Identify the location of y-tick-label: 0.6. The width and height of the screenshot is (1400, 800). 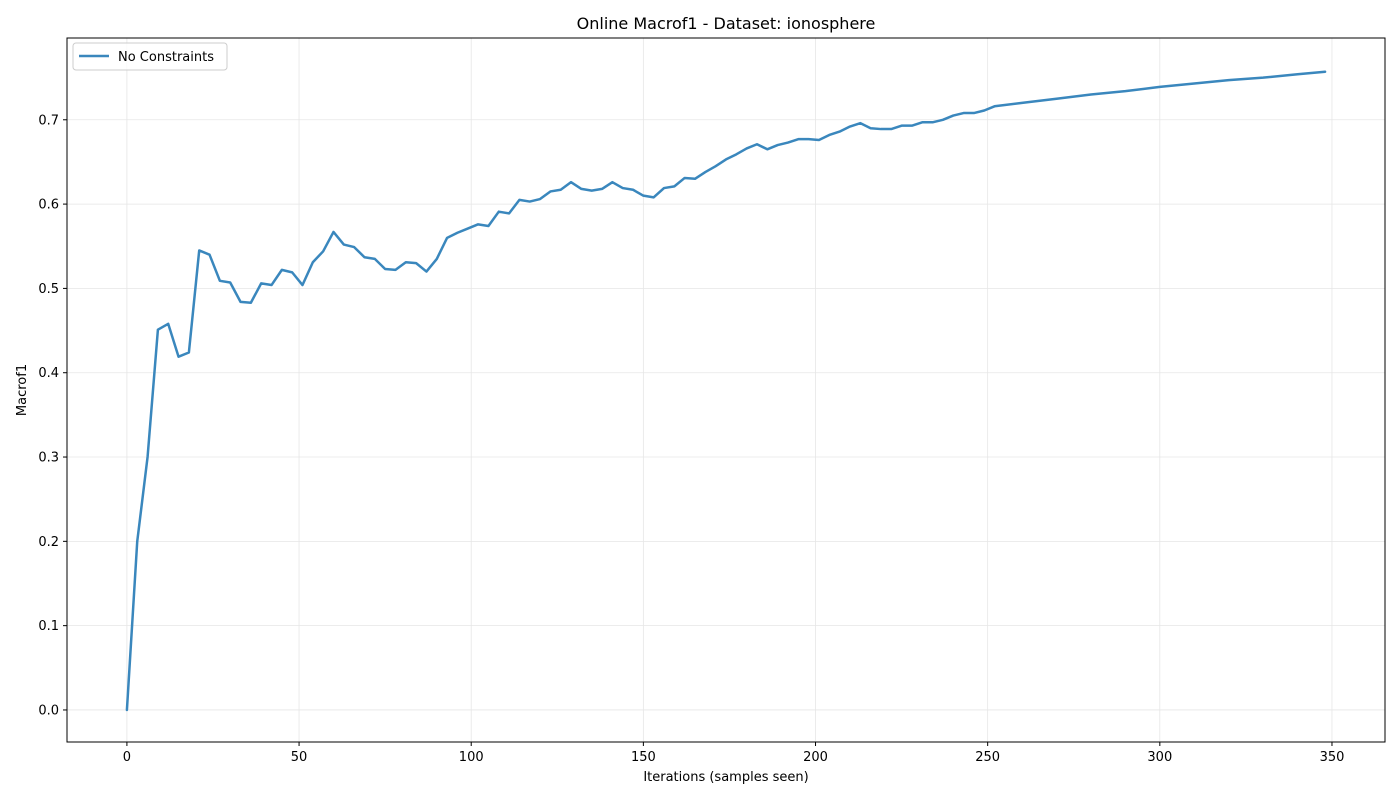
(48, 205).